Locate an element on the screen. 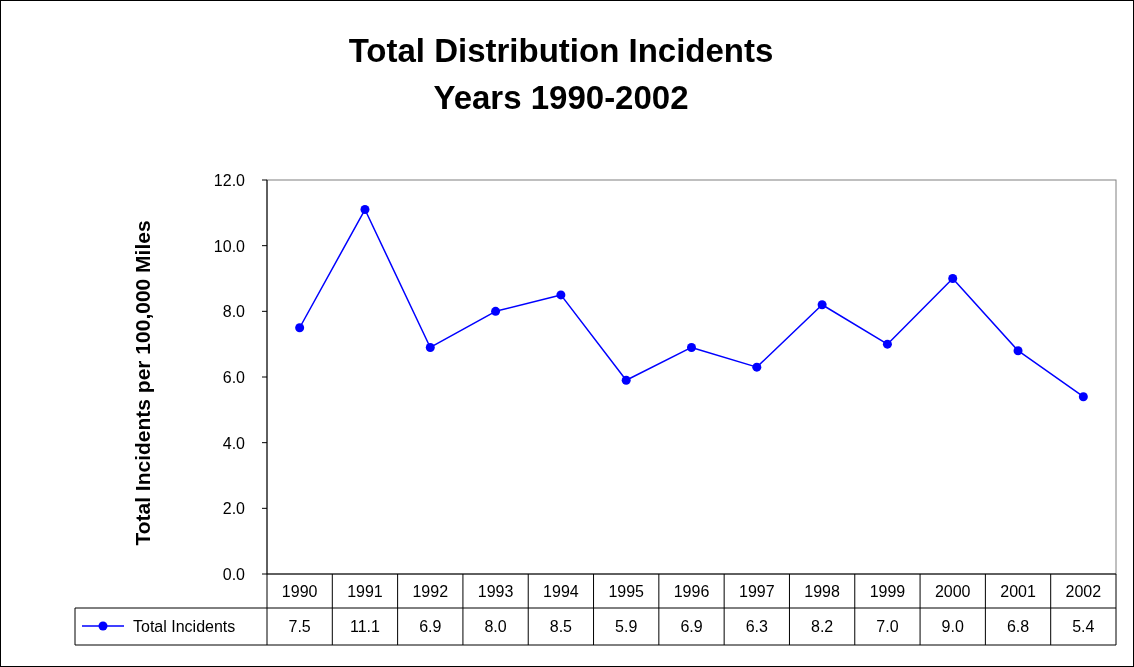 The height and width of the screenshot is (667, 1134). data-label: 8.2 is located at coordinates (822, 626).